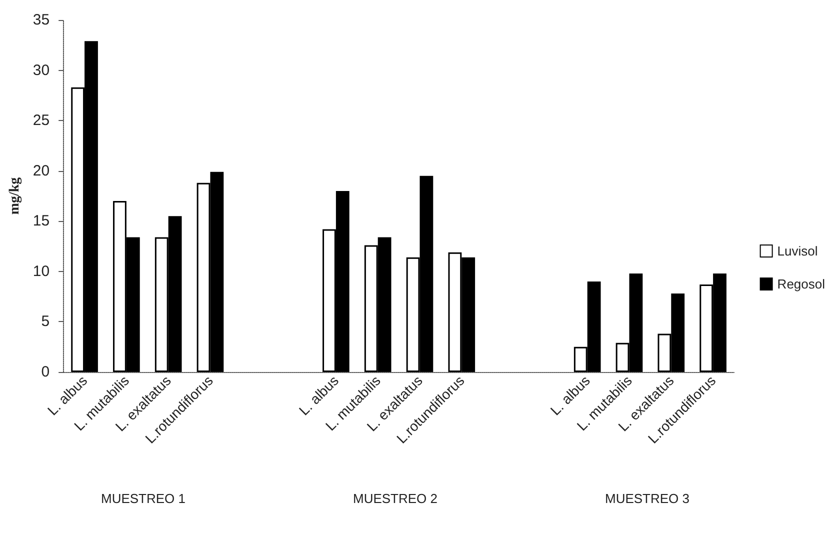 Image resolution: width=838 pixels, height=535 pixels. I want to click on y-tick-label: 10, so click(41, 271).